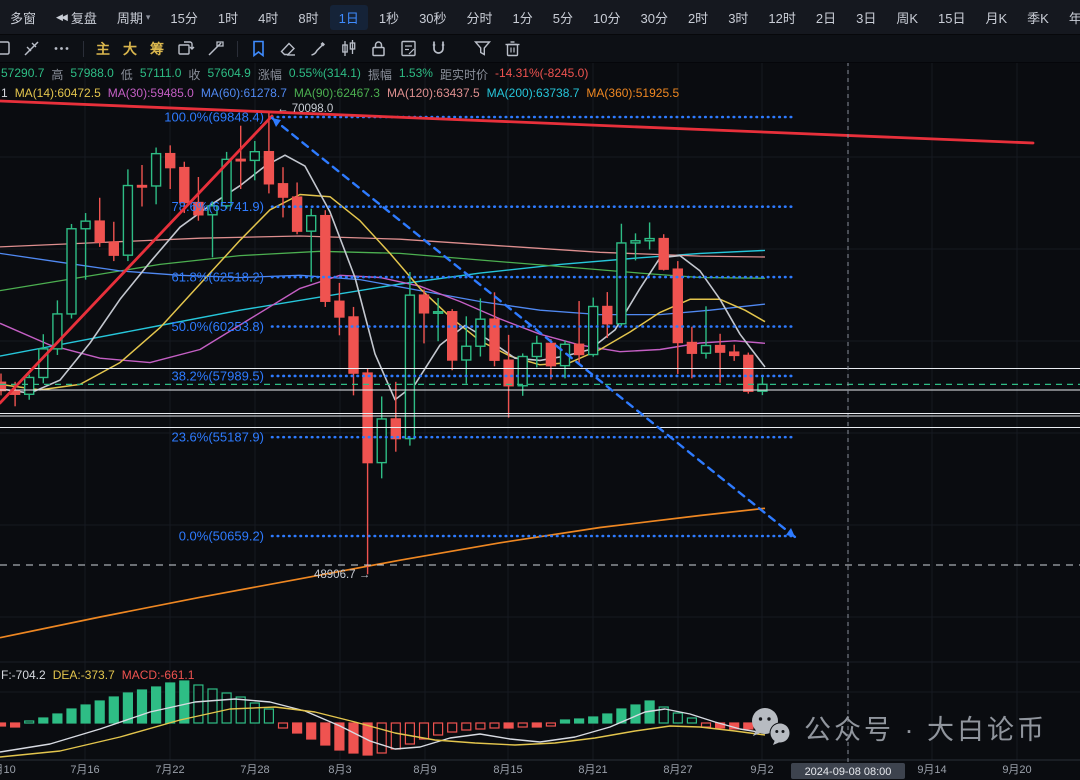 This screenshot has width=1080, height=780. What do you see at coordinates (324, 73) in the screenshot?
I see `info-segment: 0.55%(314.1)` at bounding box center [324, 73].